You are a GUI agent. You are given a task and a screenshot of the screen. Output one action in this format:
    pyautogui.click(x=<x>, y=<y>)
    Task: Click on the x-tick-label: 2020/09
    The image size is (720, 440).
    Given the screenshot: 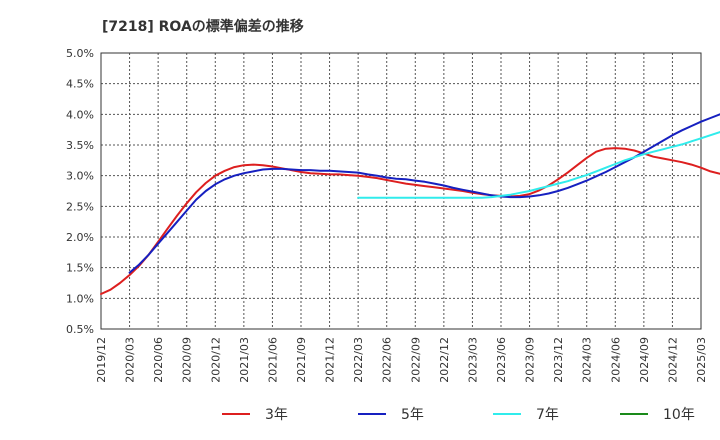 What is the action you would take?
    pyautogui.click(x=187, y=360)
    